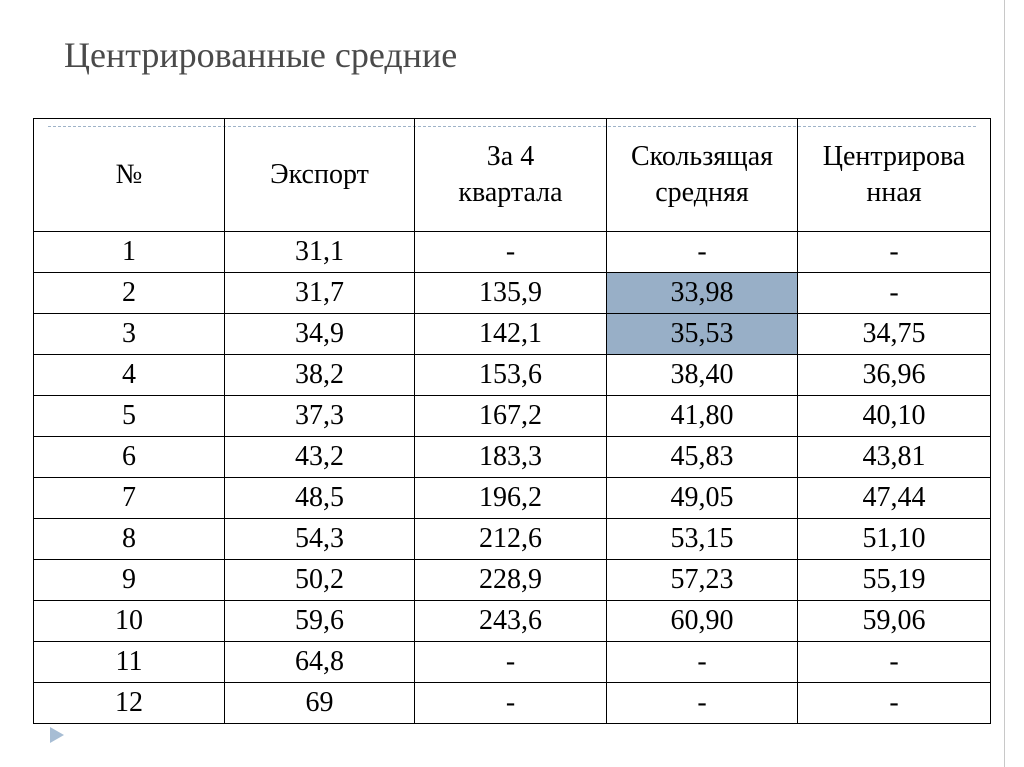 Image resolution: width=1024 pixels, height=767 pixels. I want to click on table-cell: 4, so click(129, 375).